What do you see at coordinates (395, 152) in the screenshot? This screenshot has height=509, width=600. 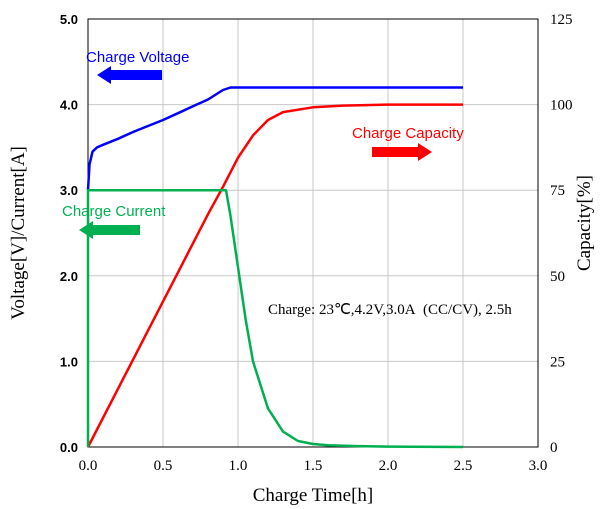 I see `charge-capacity-arrow-shaft` at bounding box center [395, 152].